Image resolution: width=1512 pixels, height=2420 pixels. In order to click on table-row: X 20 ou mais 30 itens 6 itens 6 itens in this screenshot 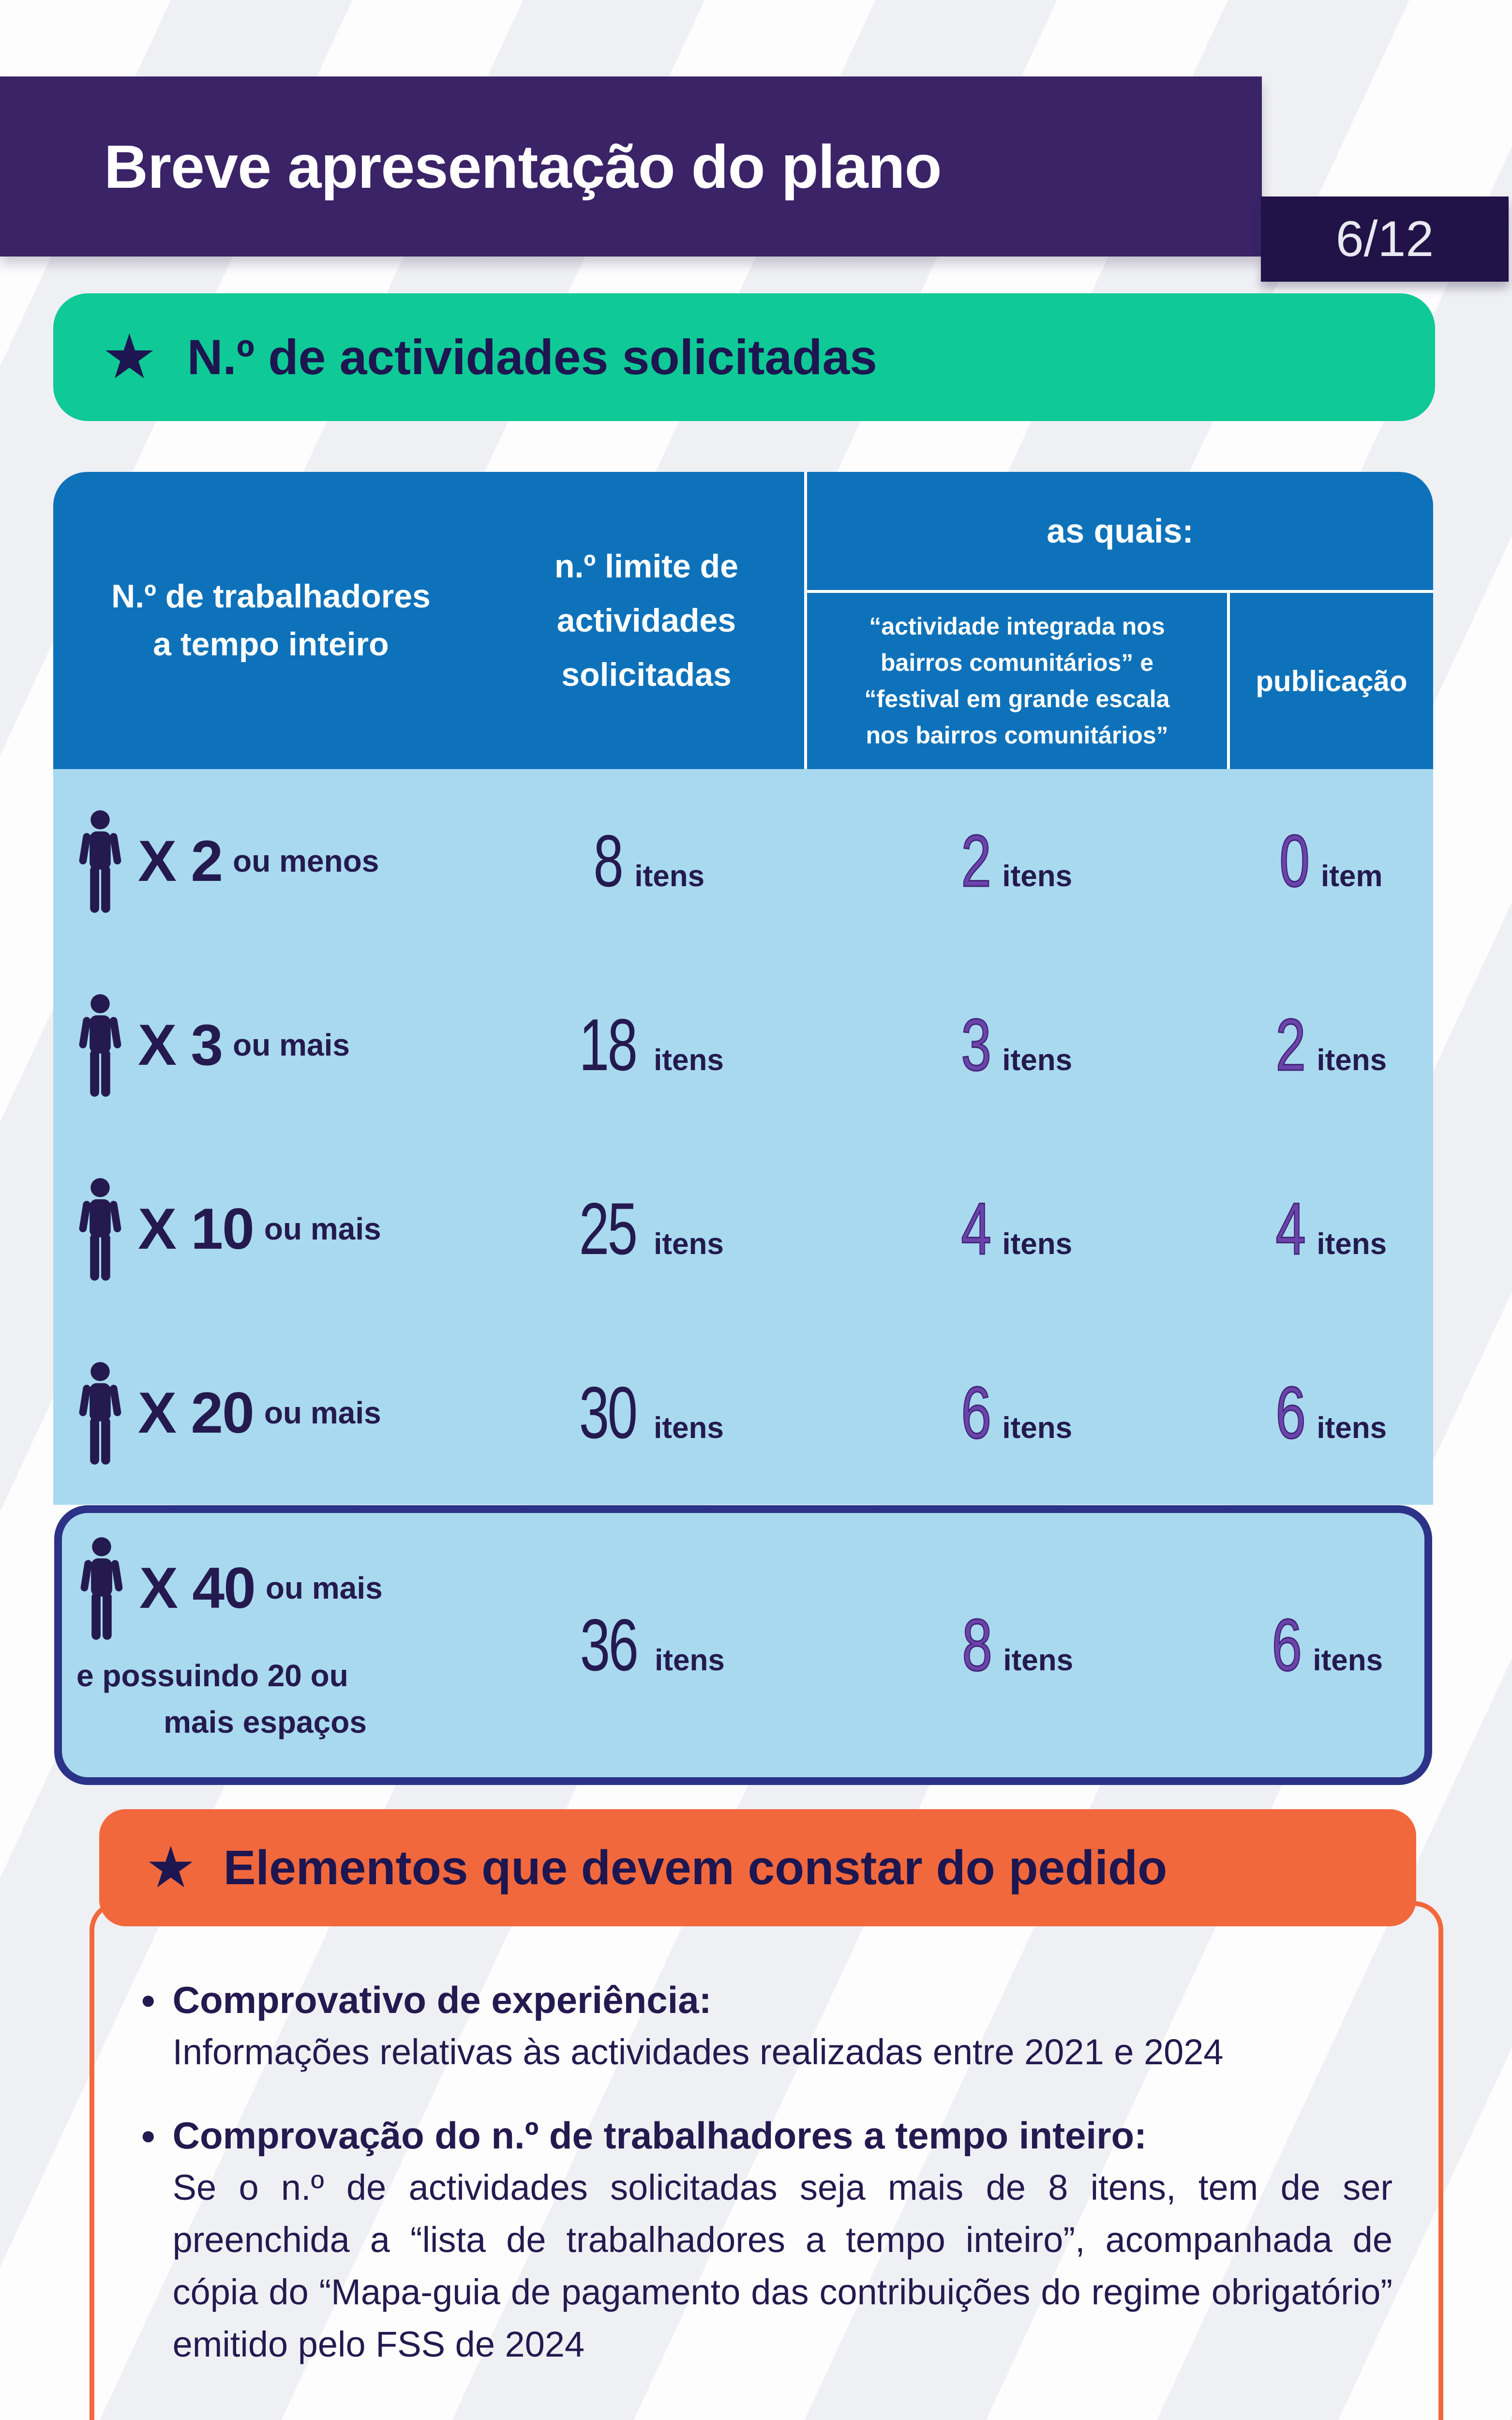, I will do `click(743, 1413)`.